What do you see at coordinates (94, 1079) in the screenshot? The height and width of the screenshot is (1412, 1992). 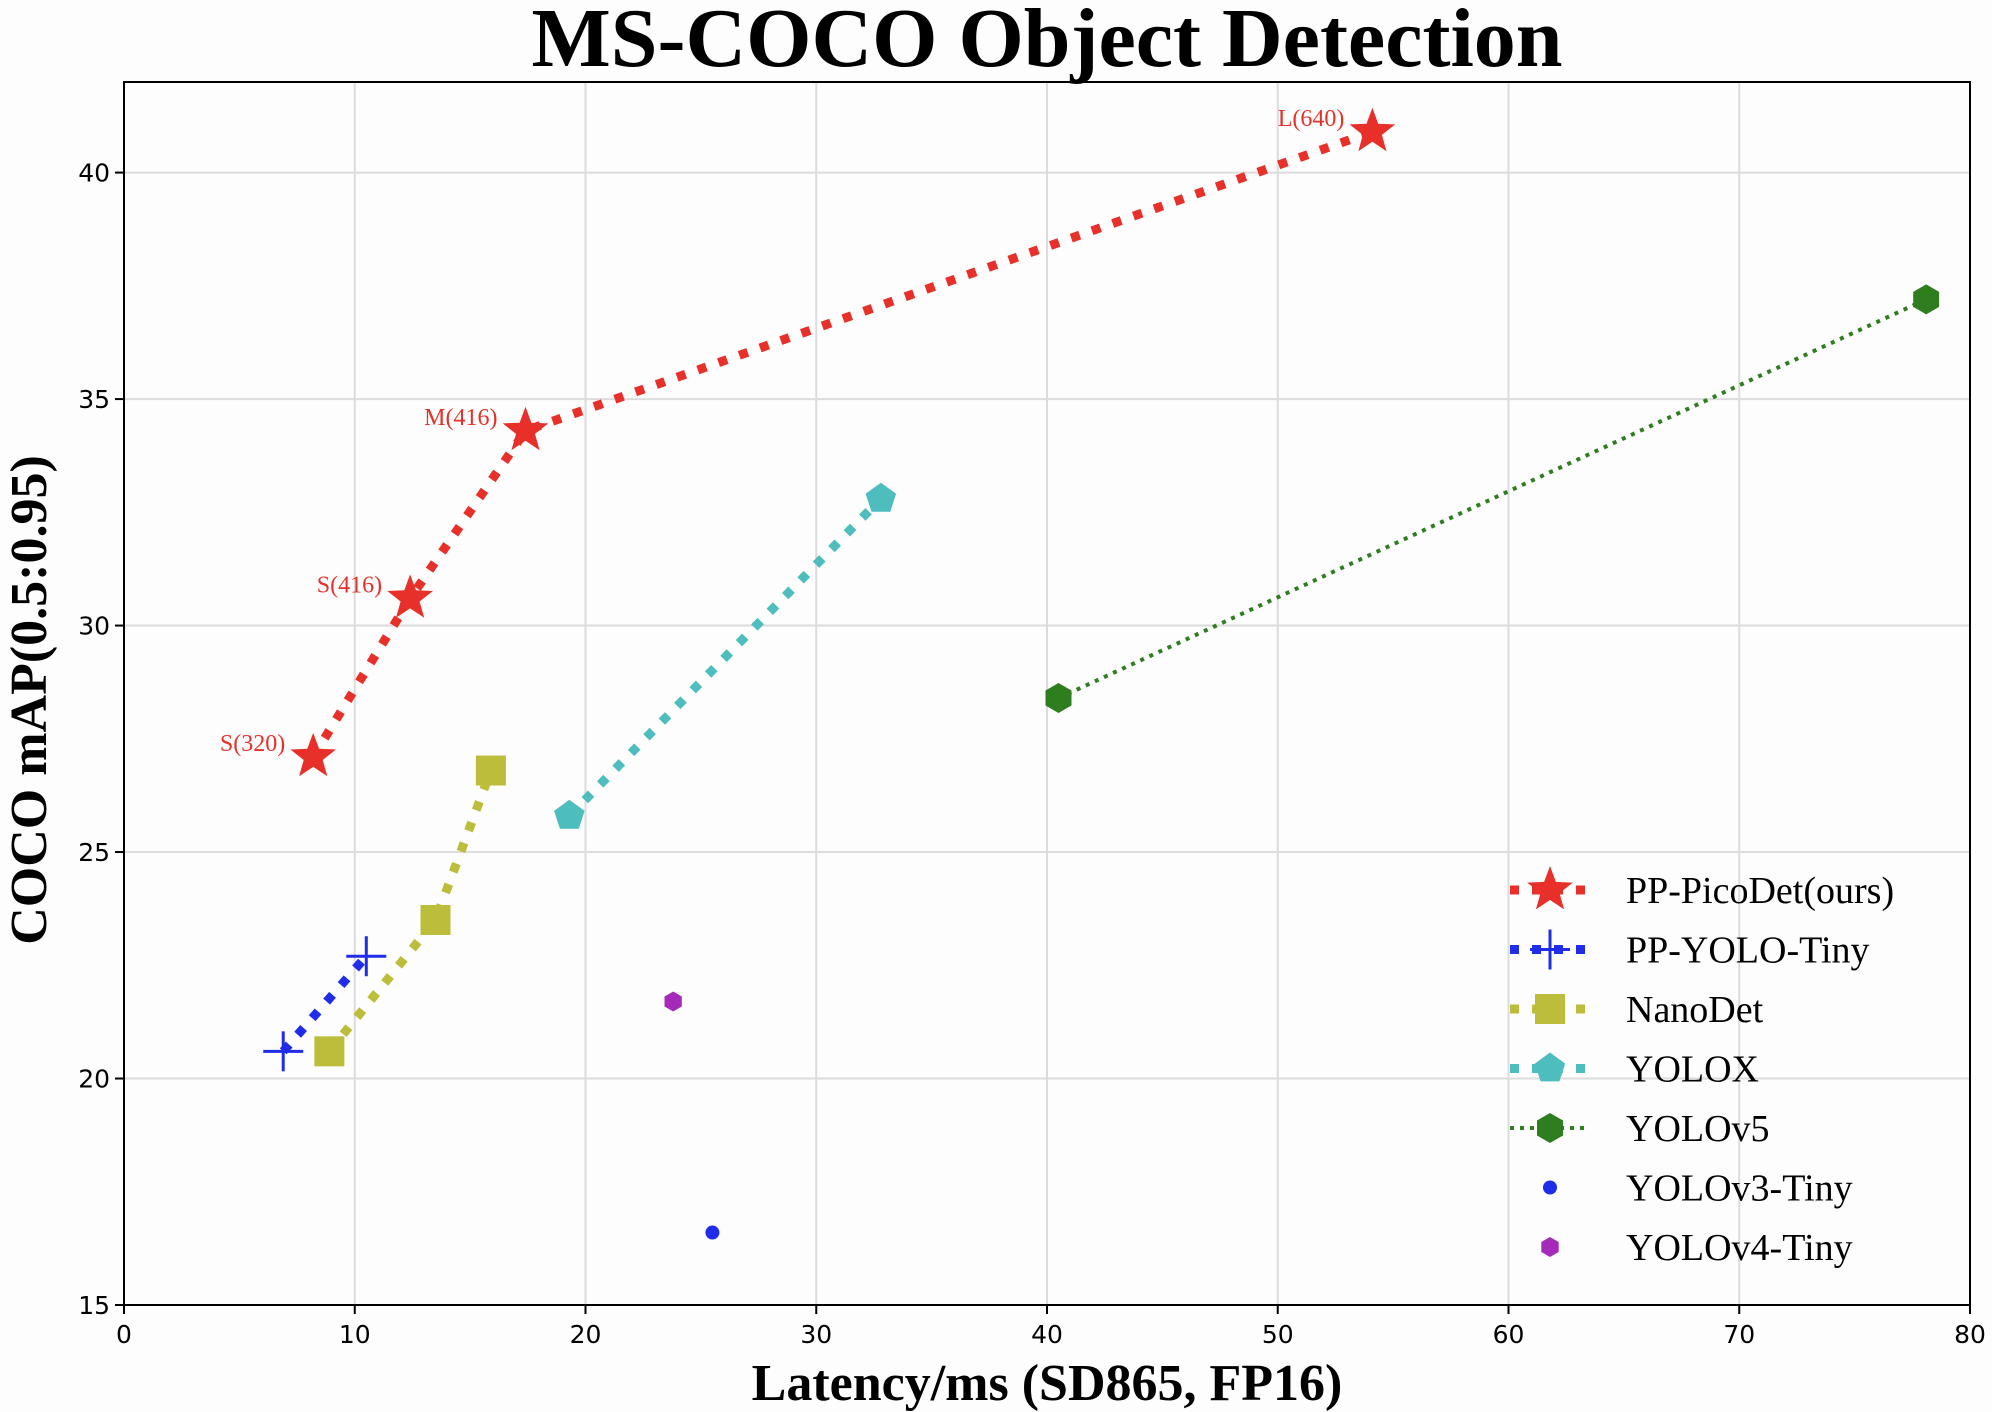 I see `y-tick-label: 20` at bounding box center [94, 1079].